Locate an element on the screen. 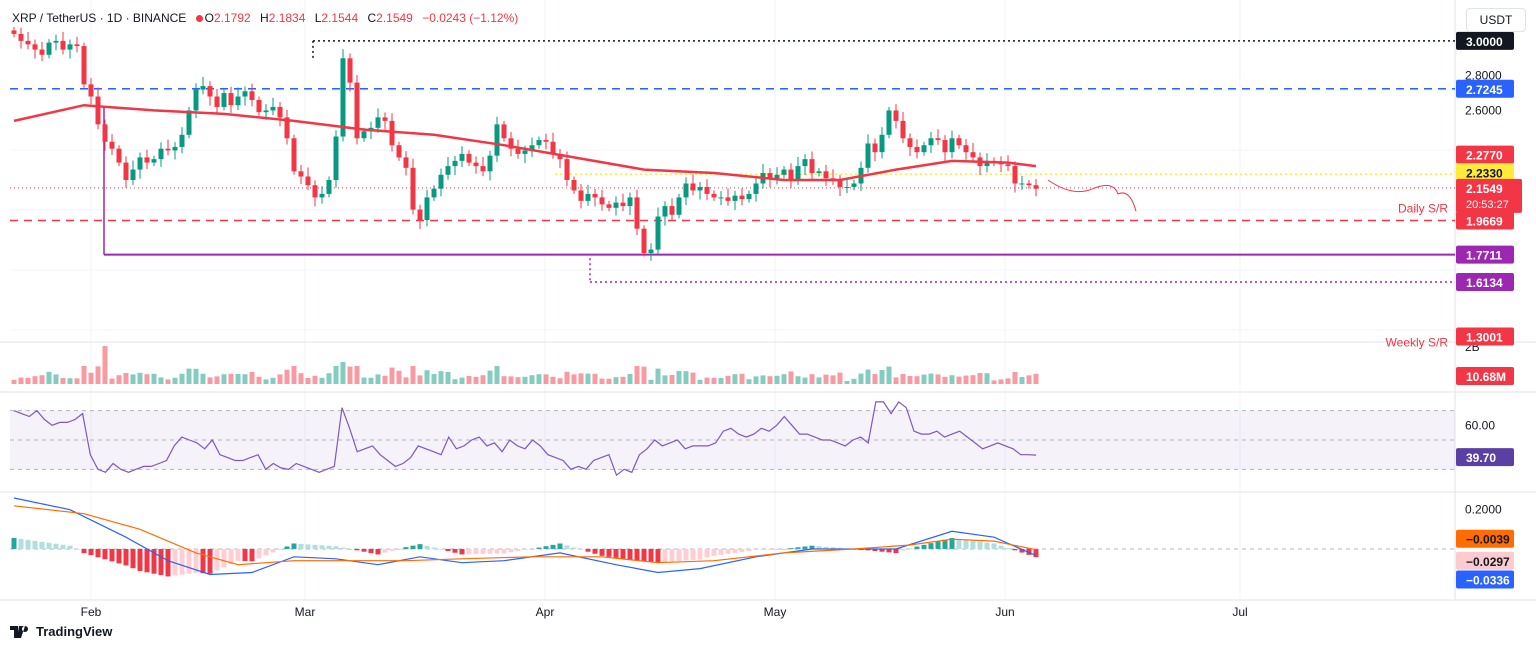 This screenshot has width=1536, height=650. annotations: Daily S/R Weekly S/R is located at coordinates (1417, 276).